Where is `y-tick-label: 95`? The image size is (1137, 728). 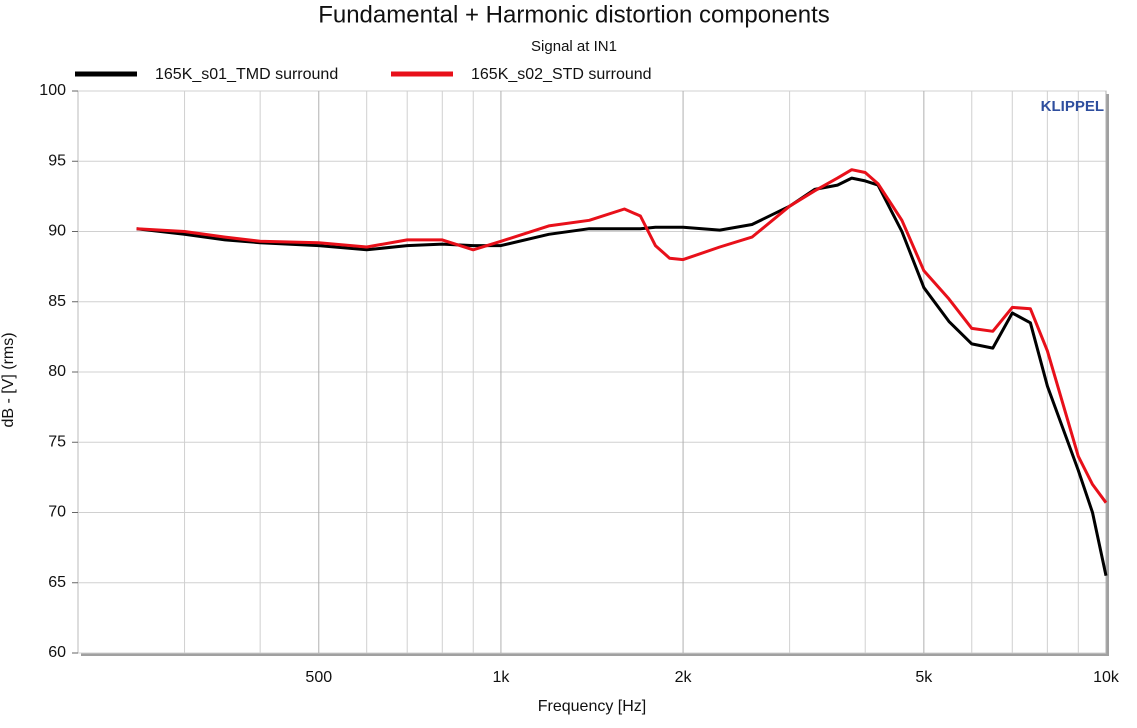
y-tick-label: 95 is located at coordinates (57, 160).